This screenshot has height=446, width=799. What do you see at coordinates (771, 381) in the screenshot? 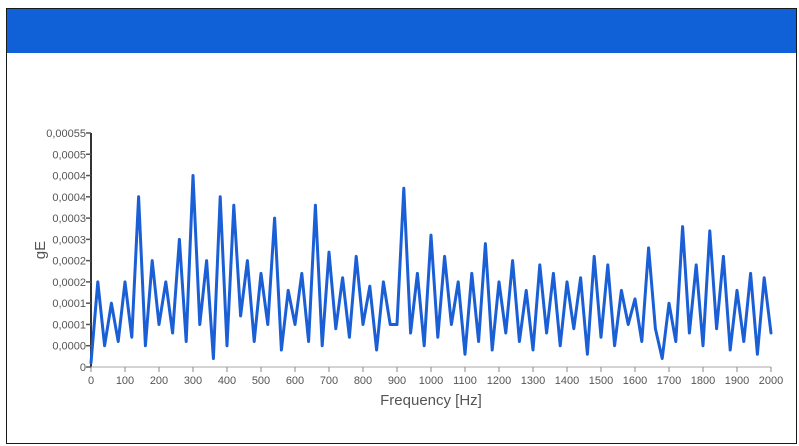
I see `x-tick-label: 2000` at bounding box center [771, 381].